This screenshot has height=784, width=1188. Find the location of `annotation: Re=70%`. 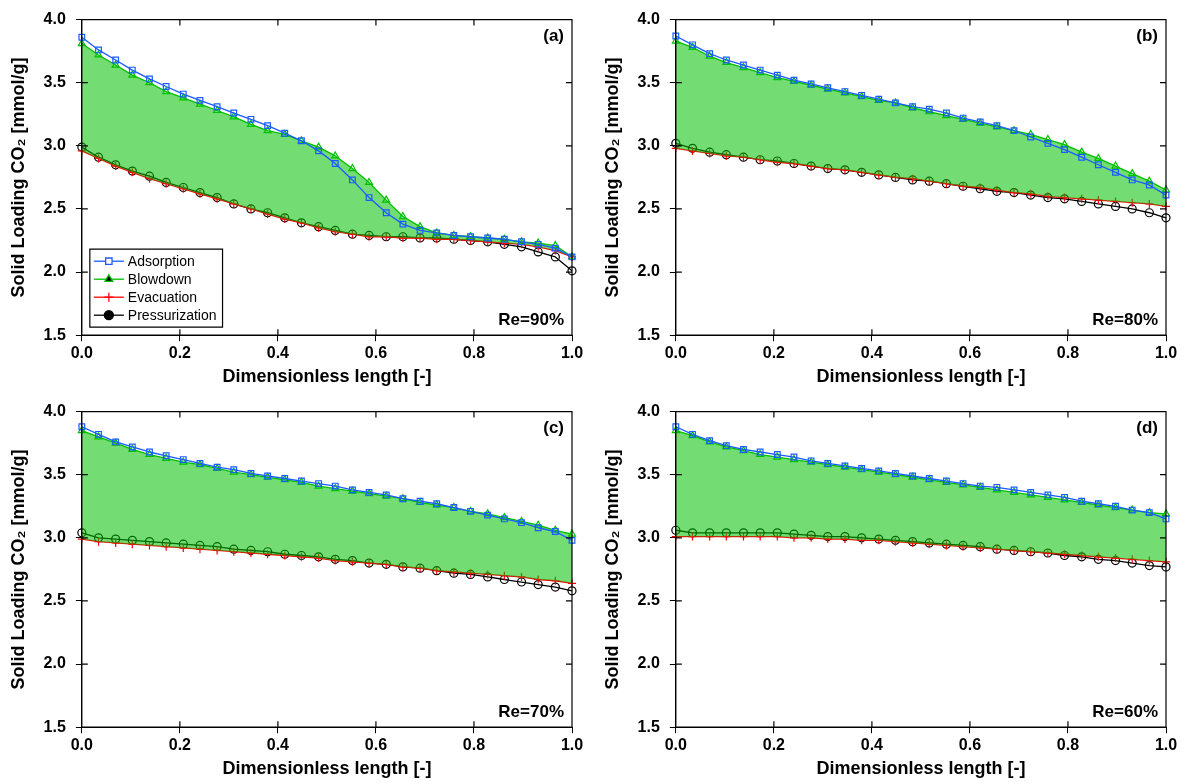

annotation: Re=70% is located at coordinates (531, 712).